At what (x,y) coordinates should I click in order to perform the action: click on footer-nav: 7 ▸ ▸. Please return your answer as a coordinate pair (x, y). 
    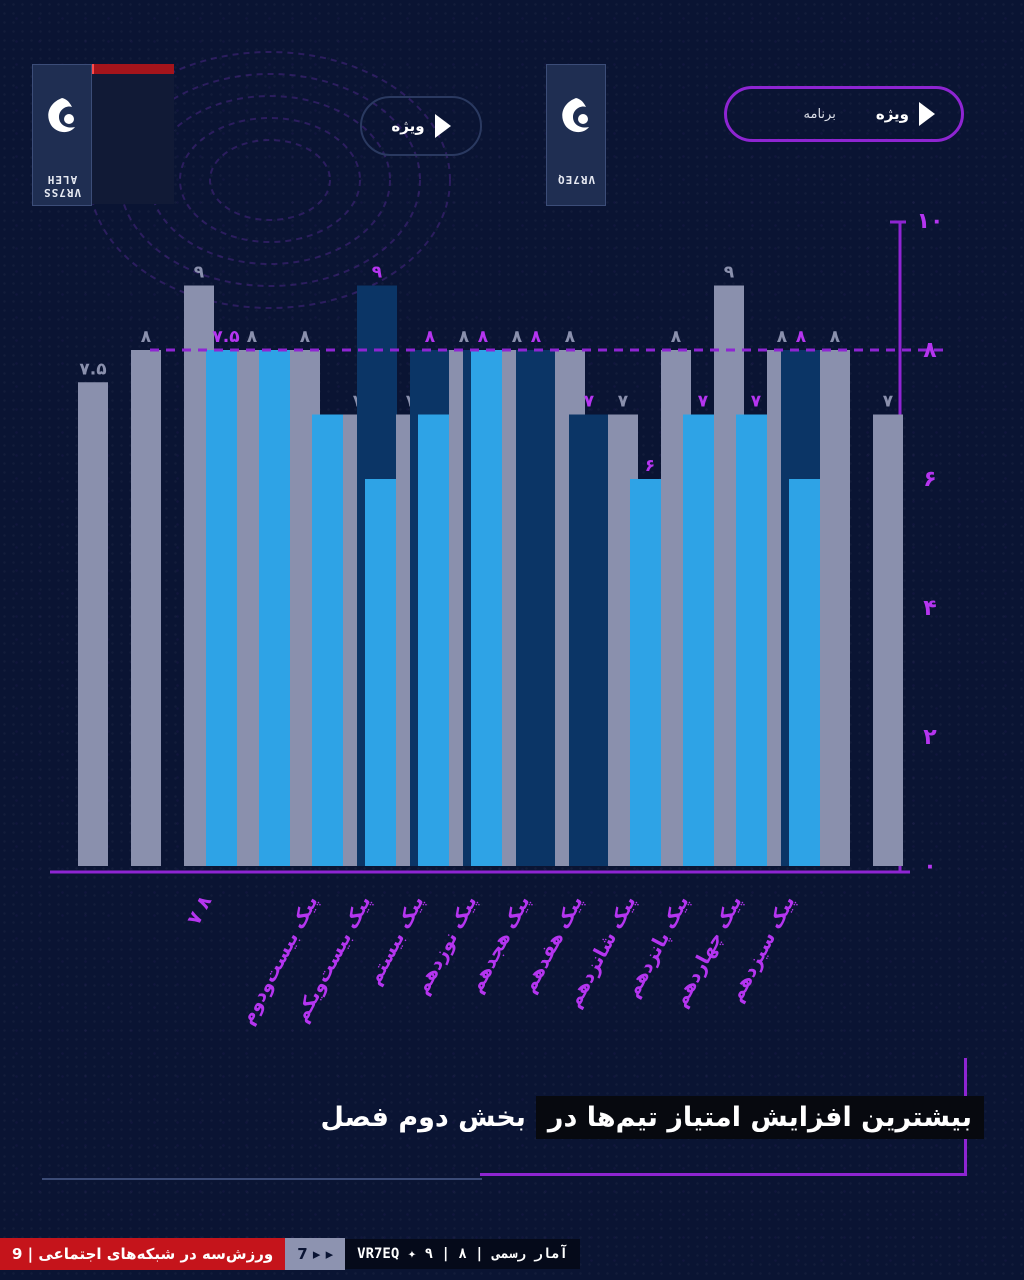
    Looking at the image, I should click on (315, 1254).